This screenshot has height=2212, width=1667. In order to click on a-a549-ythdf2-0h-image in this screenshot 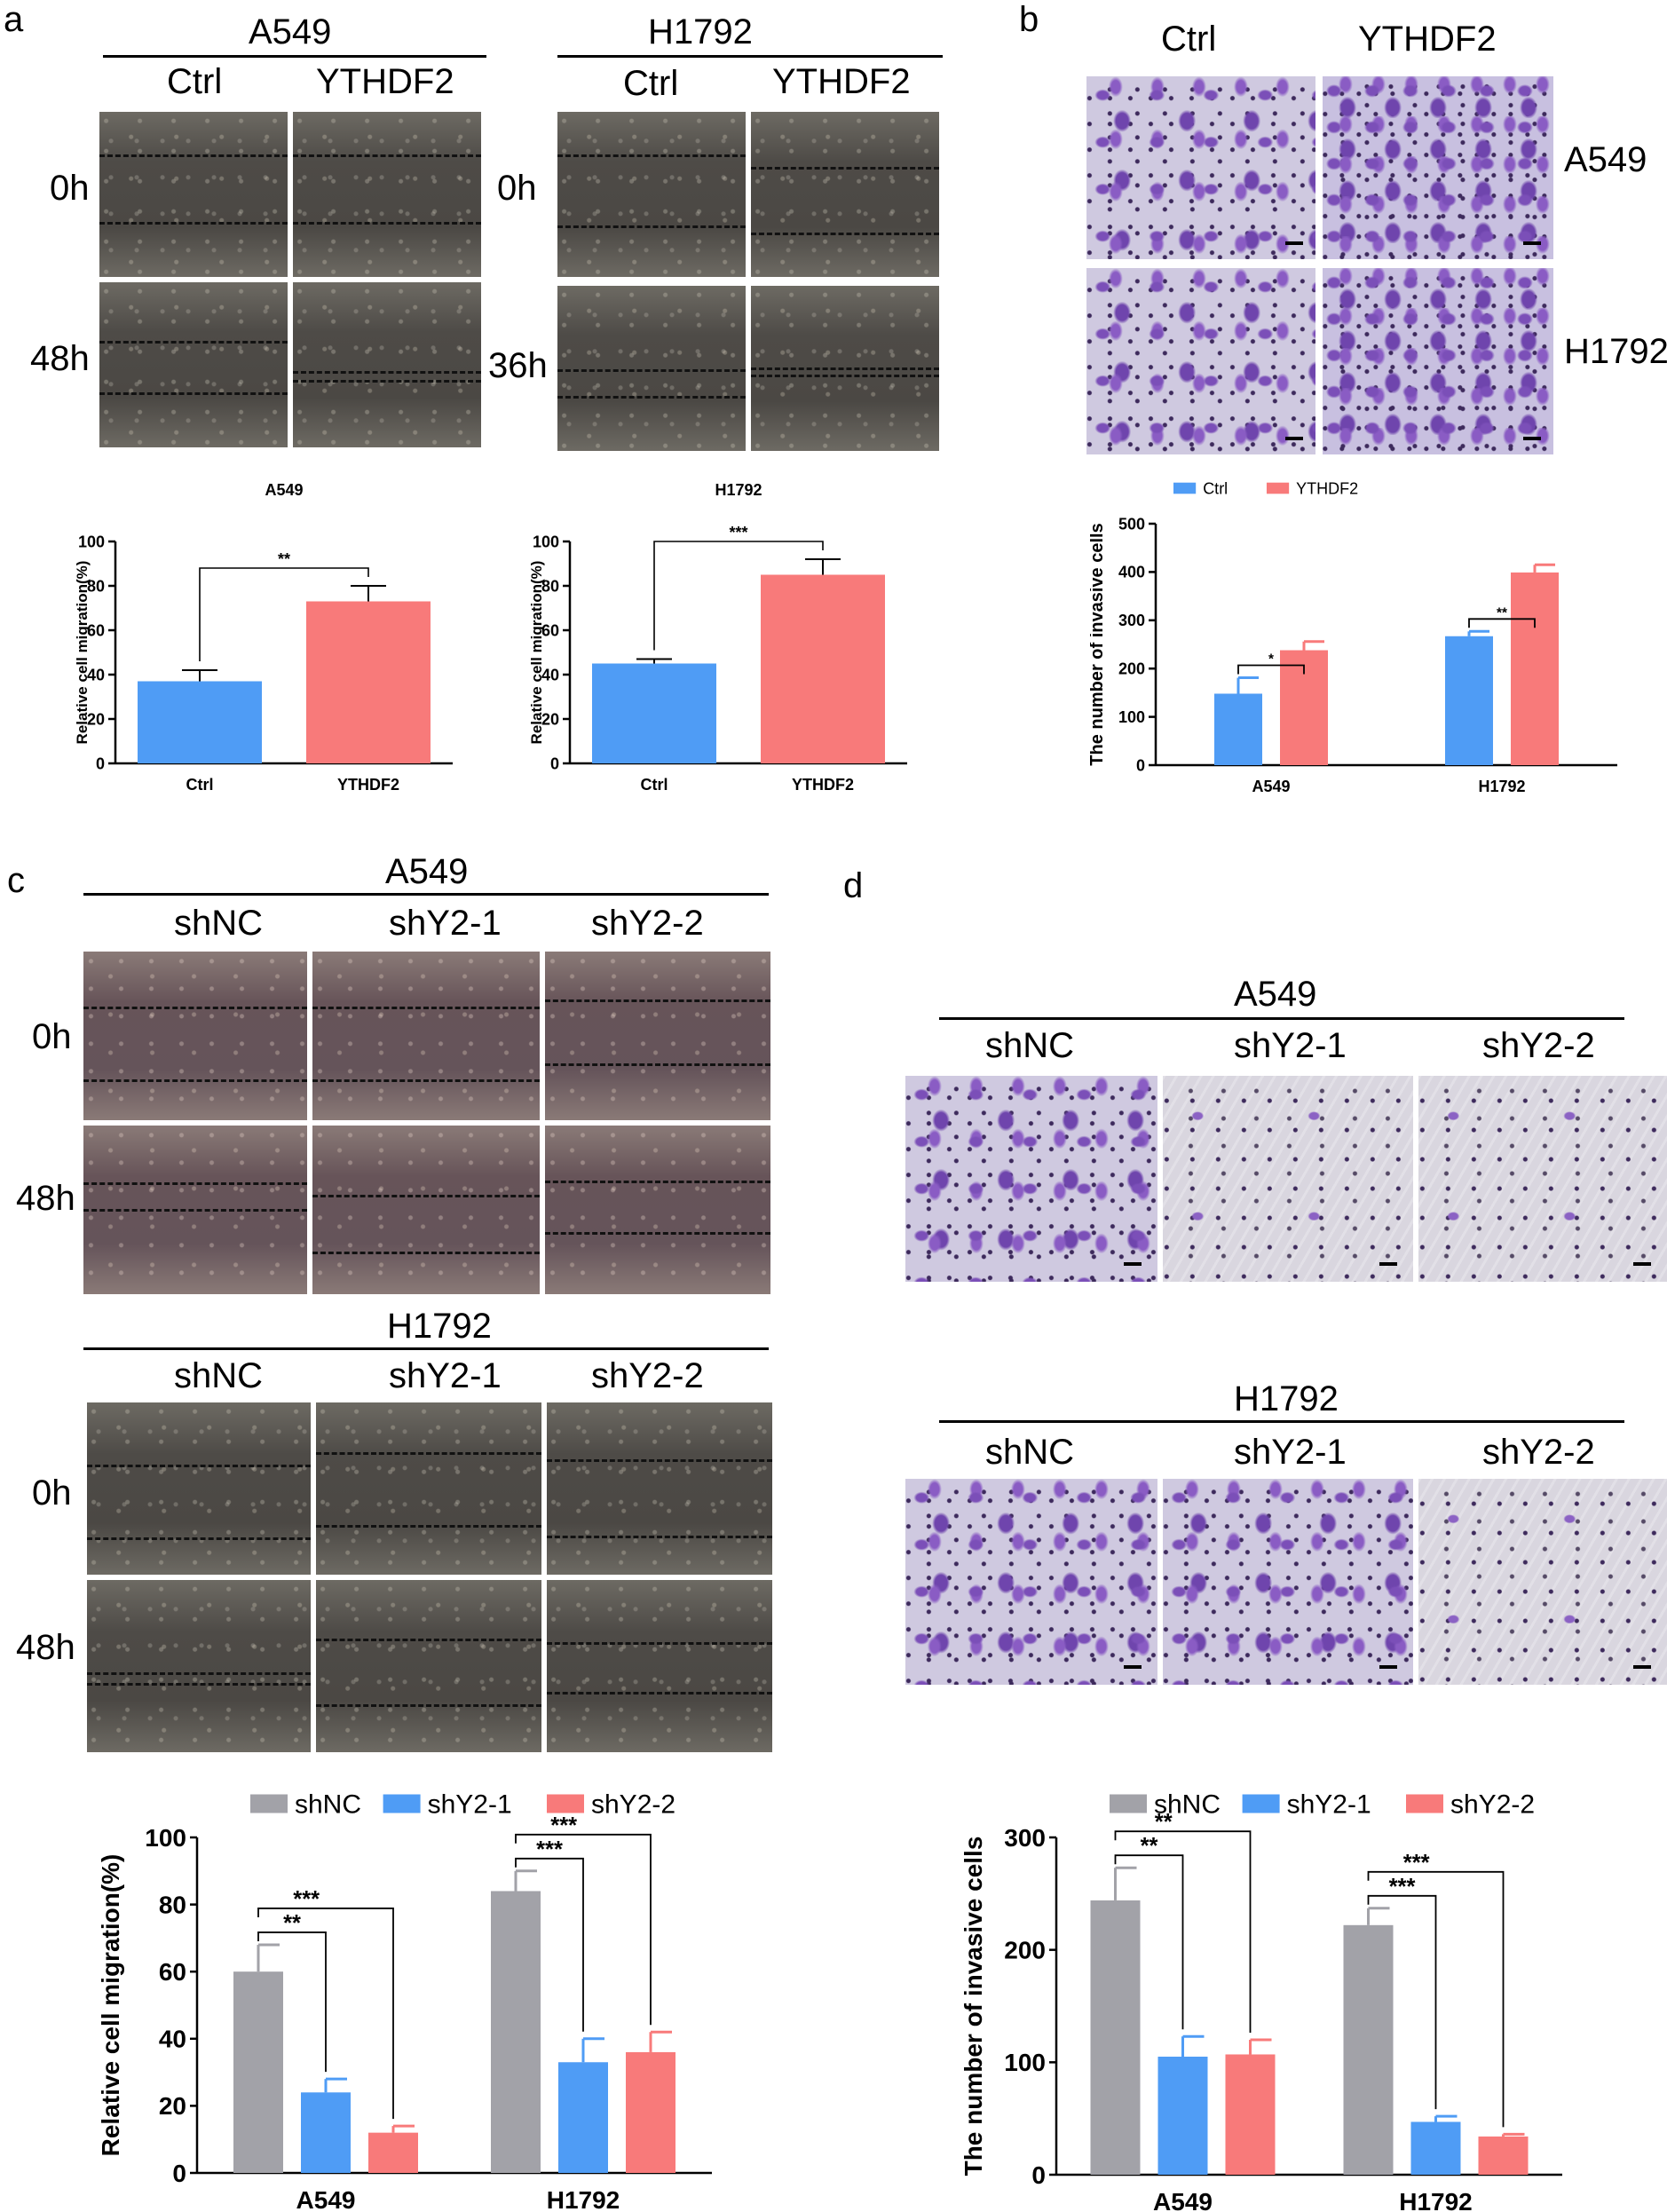, I will do `click(387, 194)`.